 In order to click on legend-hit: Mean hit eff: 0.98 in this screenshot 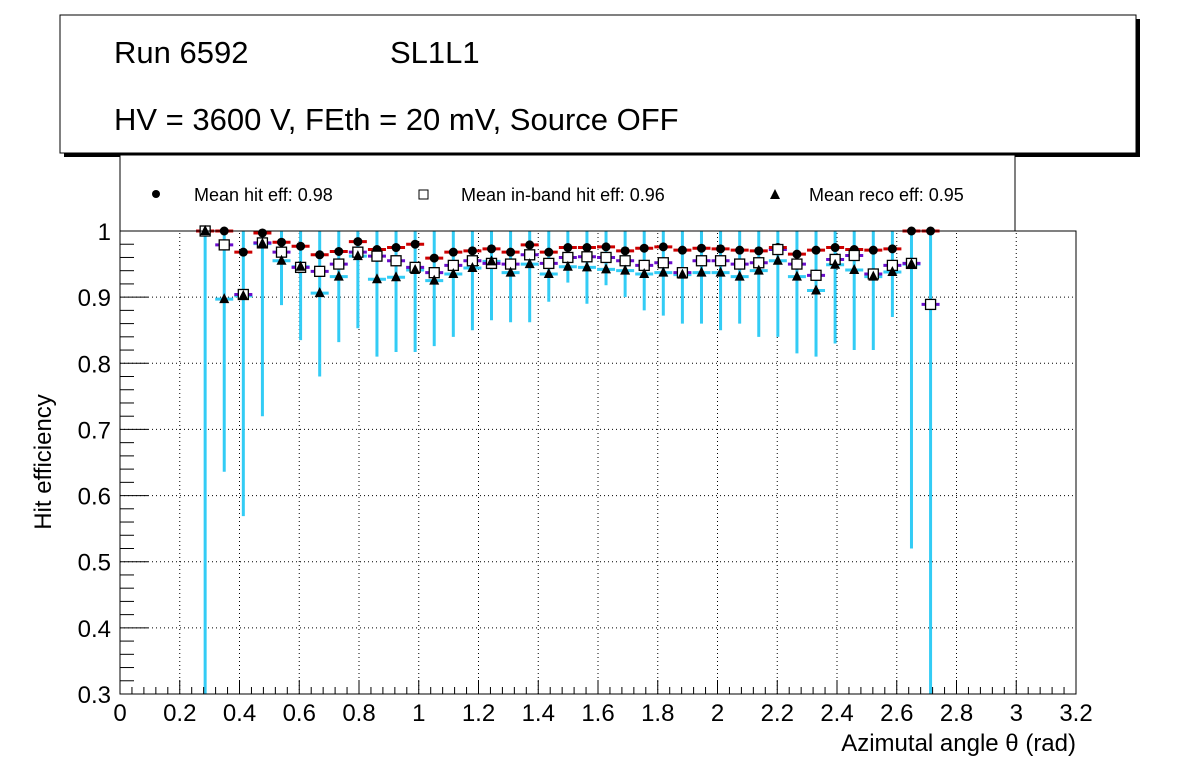, I will do `click(263, 195)`.